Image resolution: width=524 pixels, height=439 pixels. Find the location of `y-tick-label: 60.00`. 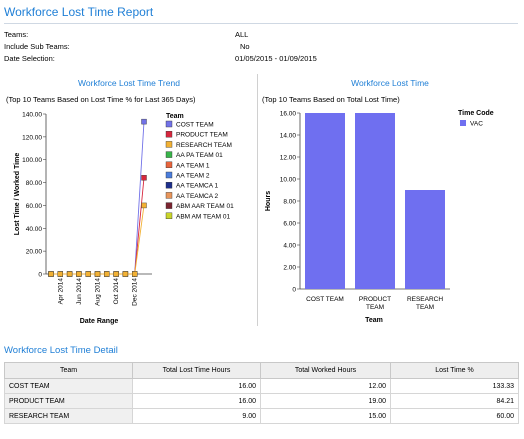

y-tick-label: 60.00 is located at coordinates (34, 206).